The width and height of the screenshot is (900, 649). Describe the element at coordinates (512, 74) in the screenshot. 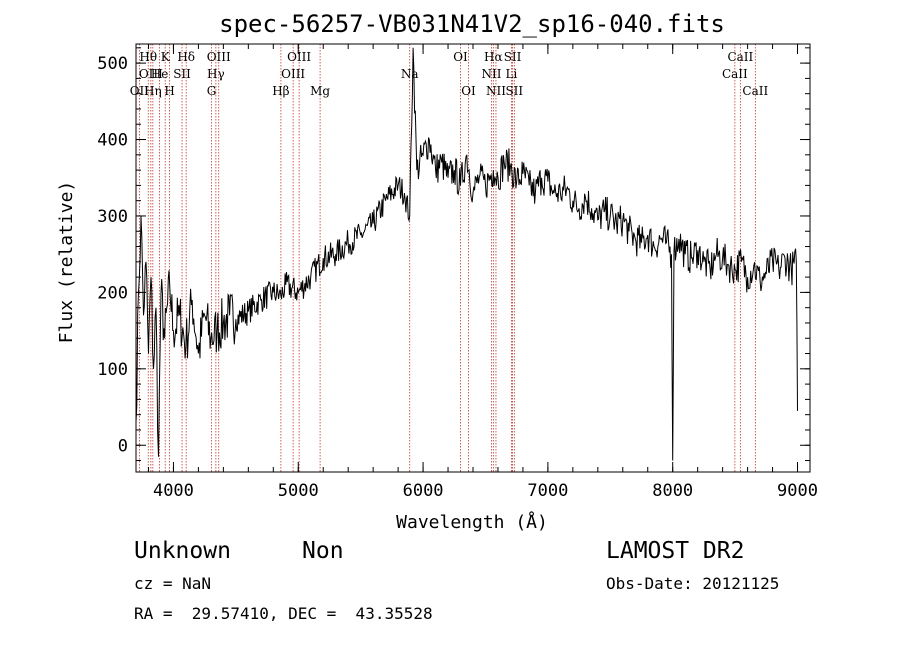

I see `spectral-line-label: Li` at that location.